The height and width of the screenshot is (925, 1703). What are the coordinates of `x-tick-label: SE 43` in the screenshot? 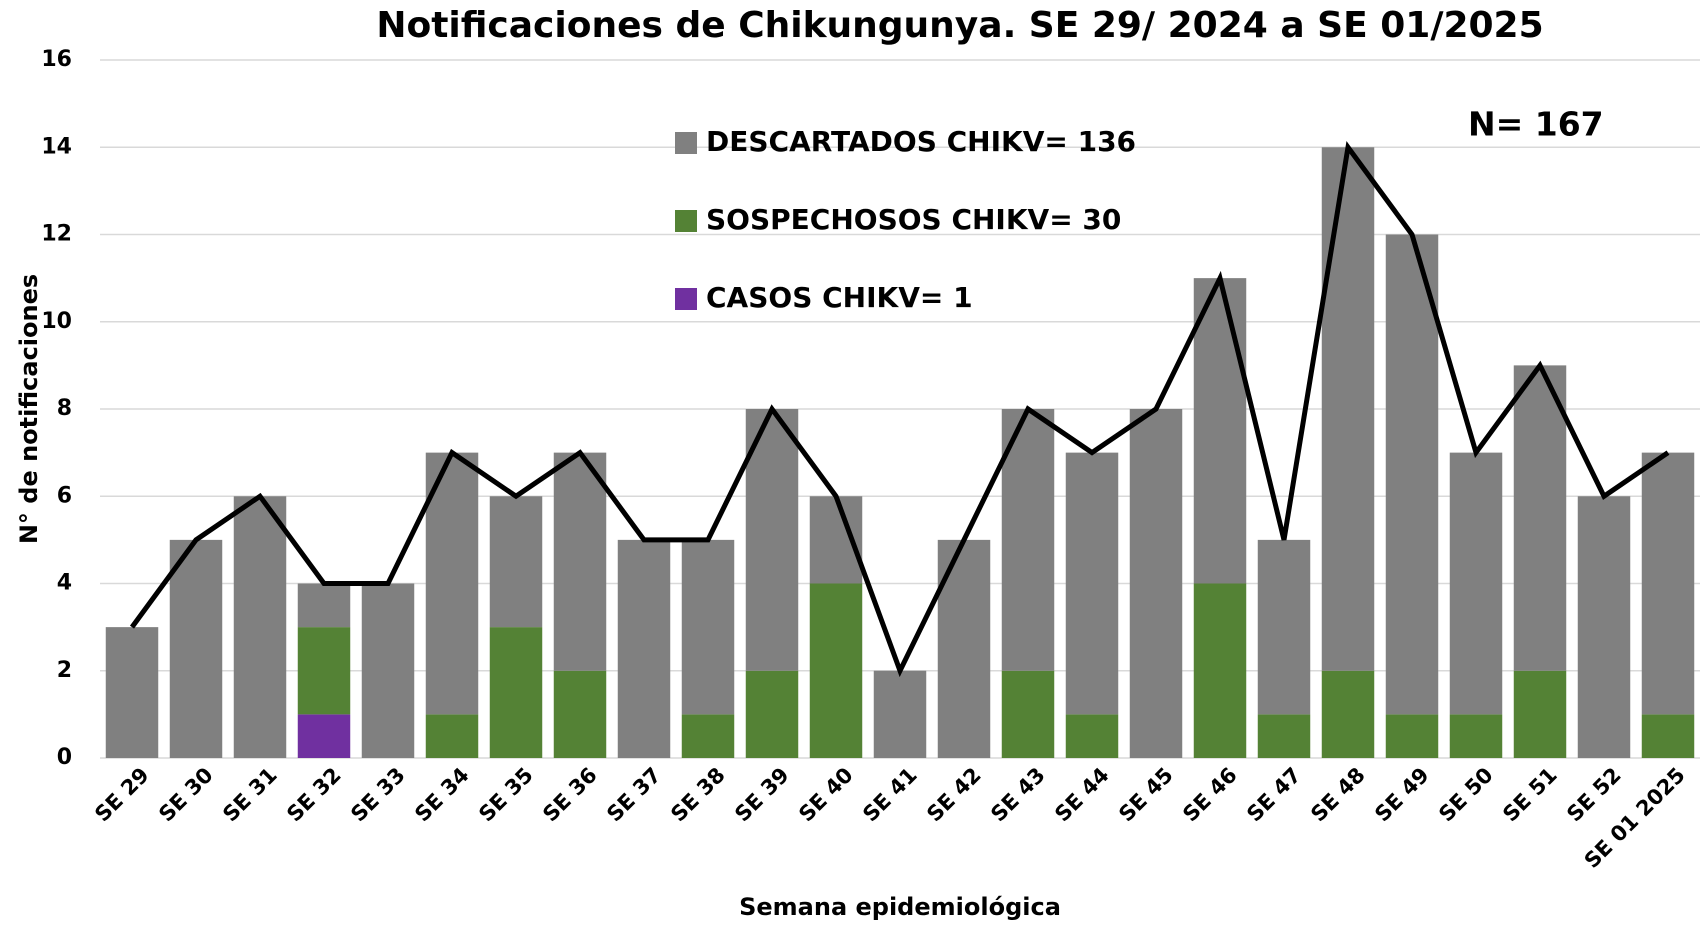 It's located at (1018, 795).